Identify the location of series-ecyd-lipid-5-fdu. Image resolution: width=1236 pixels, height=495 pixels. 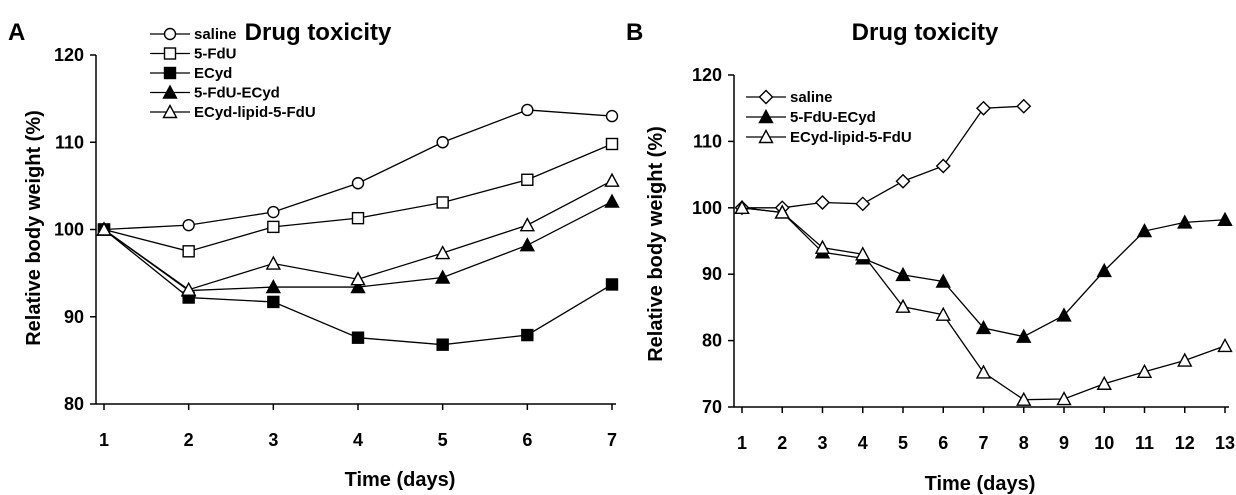
(358, 234).